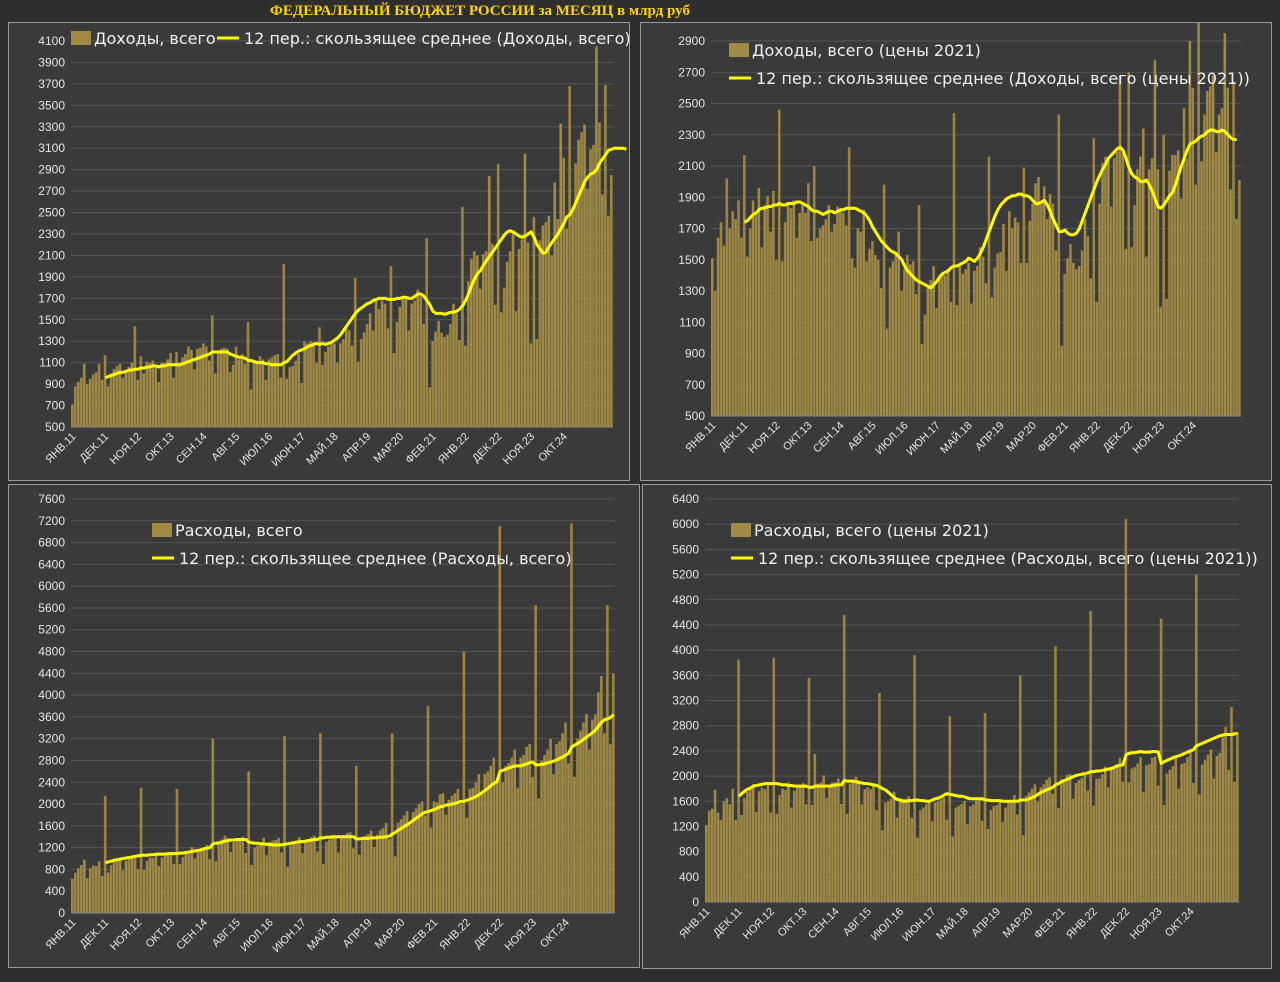 The height and width of the screenshot is (982, 1280). Describe the element at coordinates (685, 524) in the screenshot. I see `y-tick-label: 6000` at that location.